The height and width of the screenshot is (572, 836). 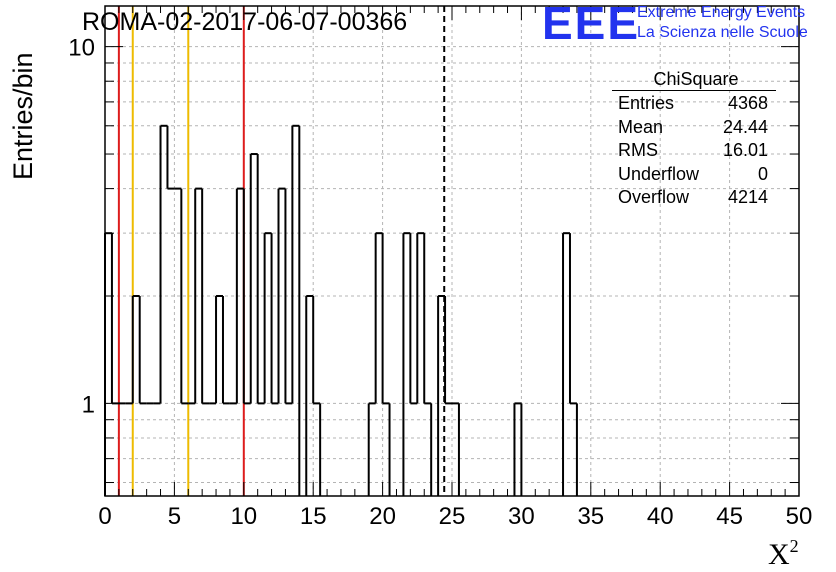 What do you see at coordinates (745, 150) in the screenshot?
I see `stats-value: 16.01` at bounding box center [745, 150].